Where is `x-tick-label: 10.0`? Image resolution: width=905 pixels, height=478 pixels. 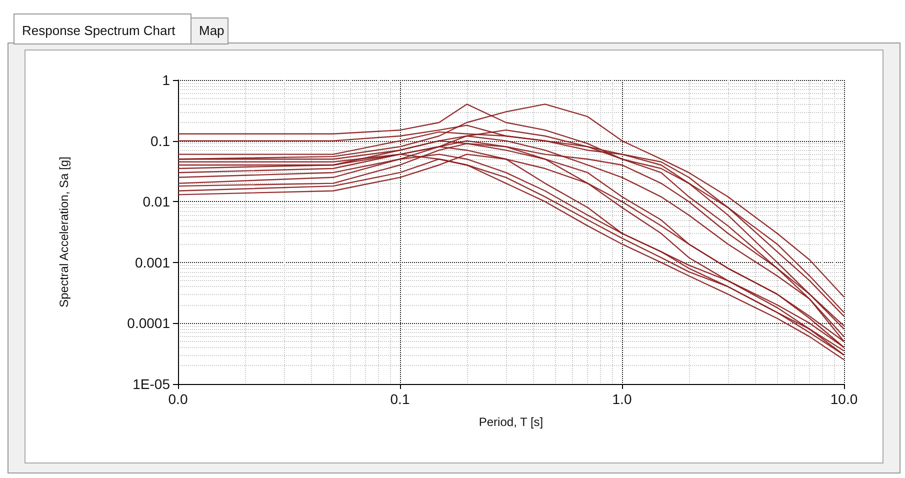
x-tick-label: 10.0 is located at coordinates (844, 399).